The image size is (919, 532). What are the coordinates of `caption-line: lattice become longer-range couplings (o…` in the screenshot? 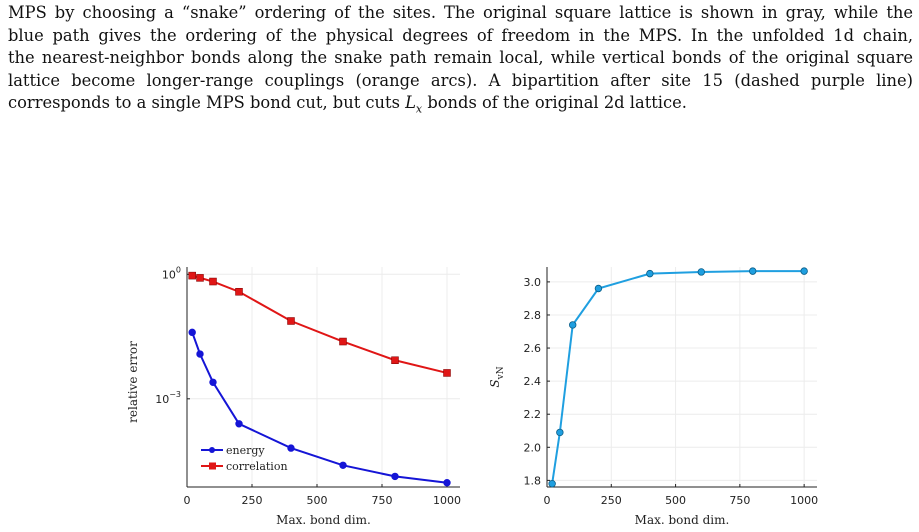 It's located at (460, 80).